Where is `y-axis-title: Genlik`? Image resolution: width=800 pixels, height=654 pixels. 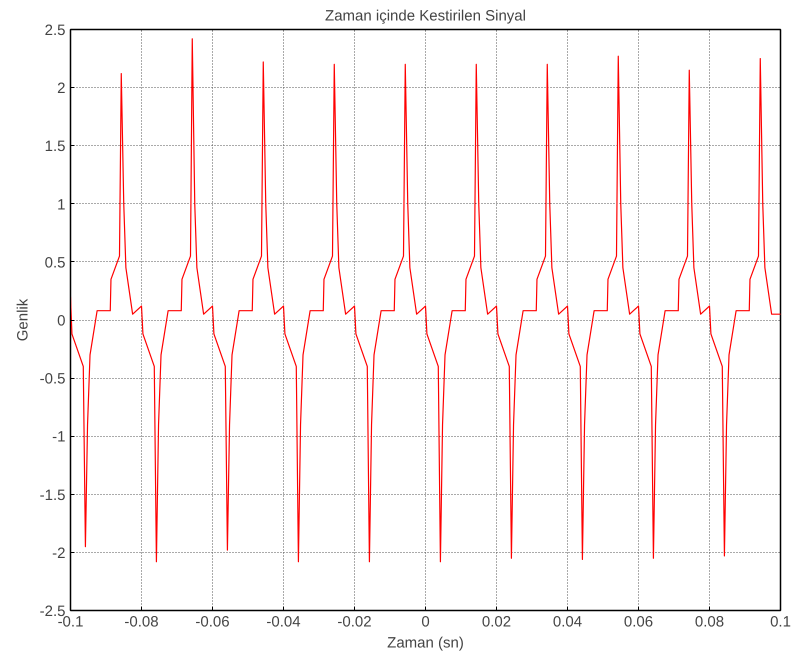
y-axis-title: Genlik is located at coordinates (23, 320).